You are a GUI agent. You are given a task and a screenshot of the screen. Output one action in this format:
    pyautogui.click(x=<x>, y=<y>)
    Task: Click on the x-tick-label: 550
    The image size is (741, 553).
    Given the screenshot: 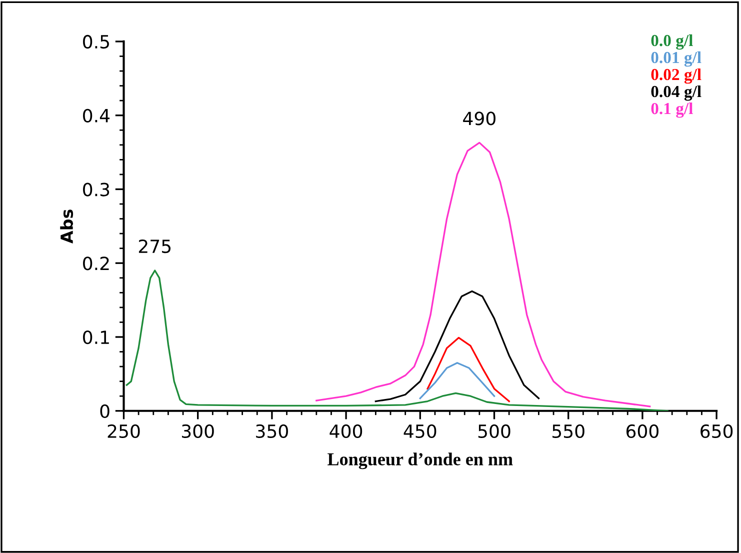 What is the action you would take?
    pyautogui.click(x=568, y=431)
    